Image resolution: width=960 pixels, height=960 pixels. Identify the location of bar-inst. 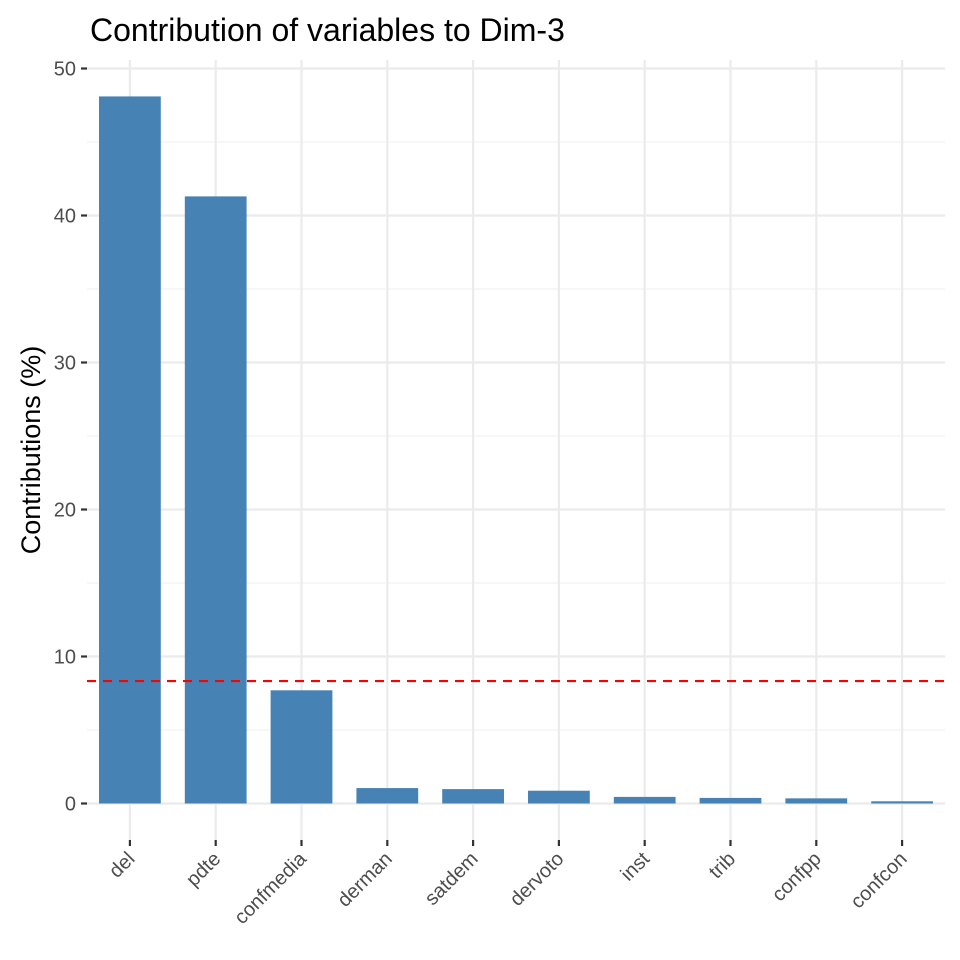
(644, 800).